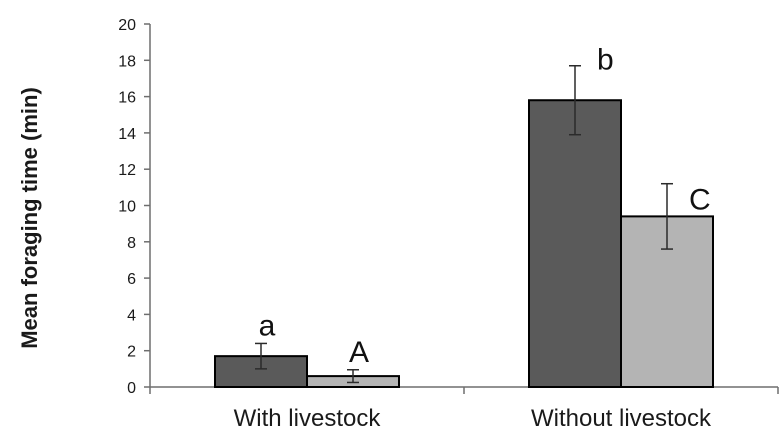  Describe the element at coordinates (127, 170) in the screenshot. I see `y-tick-label: 12` at that location.